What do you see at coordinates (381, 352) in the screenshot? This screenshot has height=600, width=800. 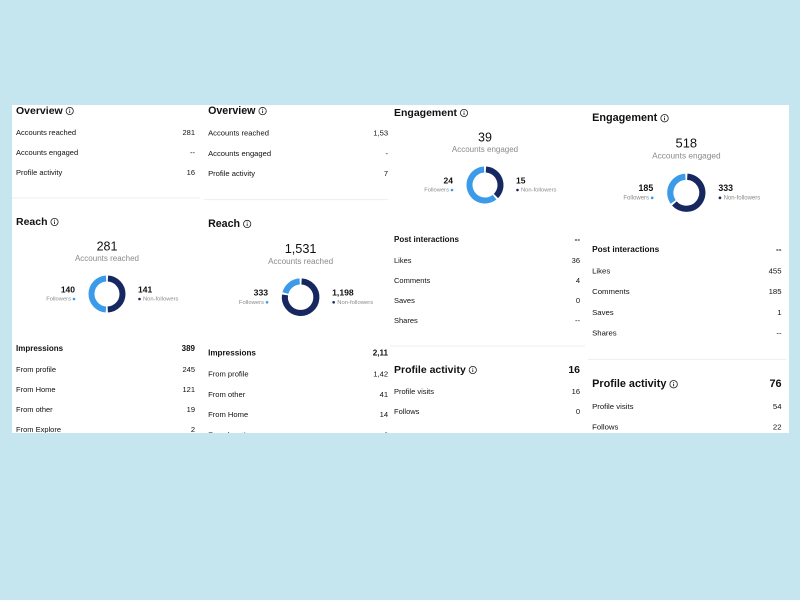 I see `subheader-value: 2,11` at bounding box center [381, 352].